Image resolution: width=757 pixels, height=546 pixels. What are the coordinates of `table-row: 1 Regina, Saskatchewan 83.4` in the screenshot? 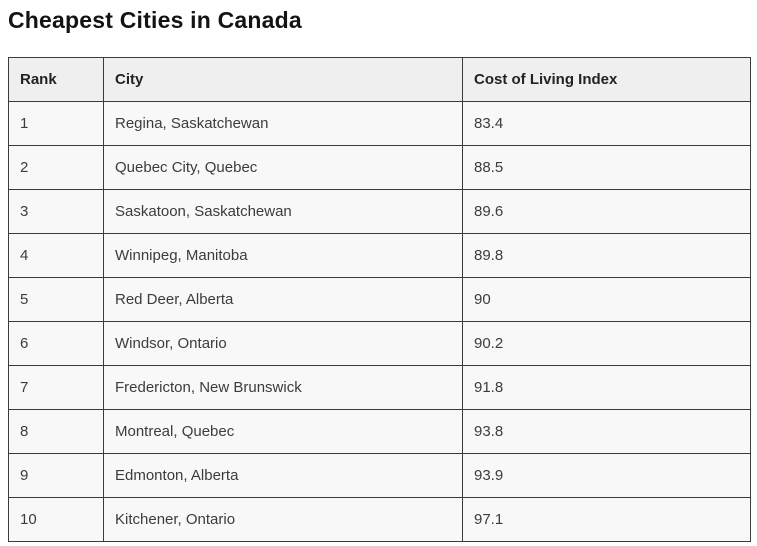 It's located at (379, 123).